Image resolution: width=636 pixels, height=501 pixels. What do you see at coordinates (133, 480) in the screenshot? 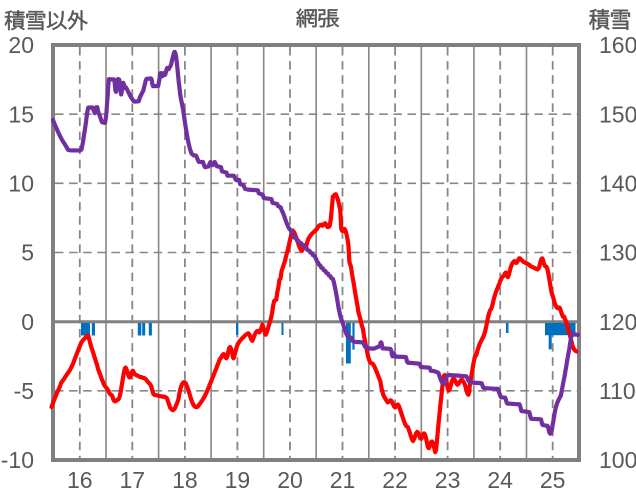
I see `svg-text: 17` at bounding box center [133, 480].